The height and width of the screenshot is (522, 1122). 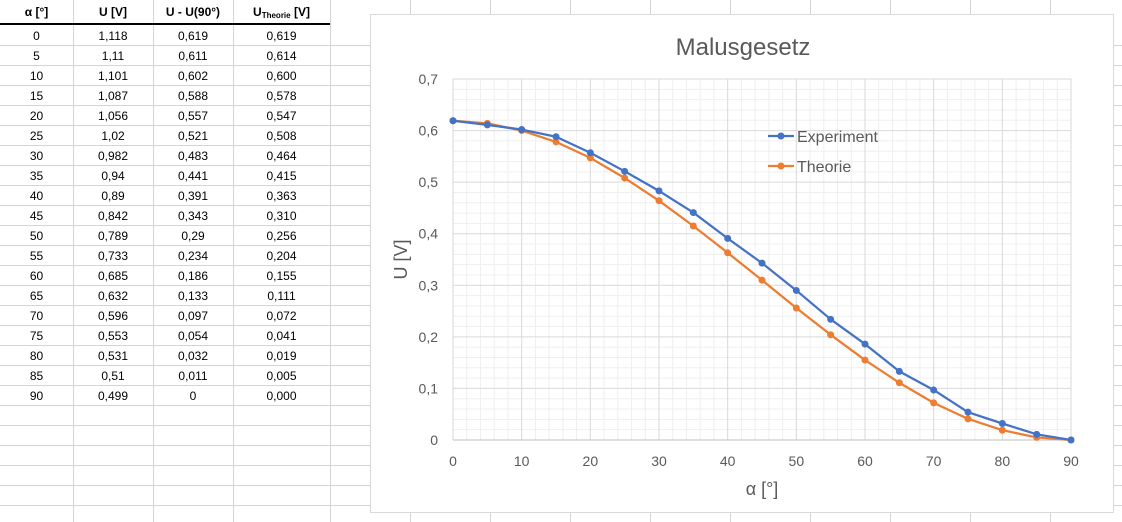 I want to click on cell-u-theorie: 0,578, so click(x=281, y=96).